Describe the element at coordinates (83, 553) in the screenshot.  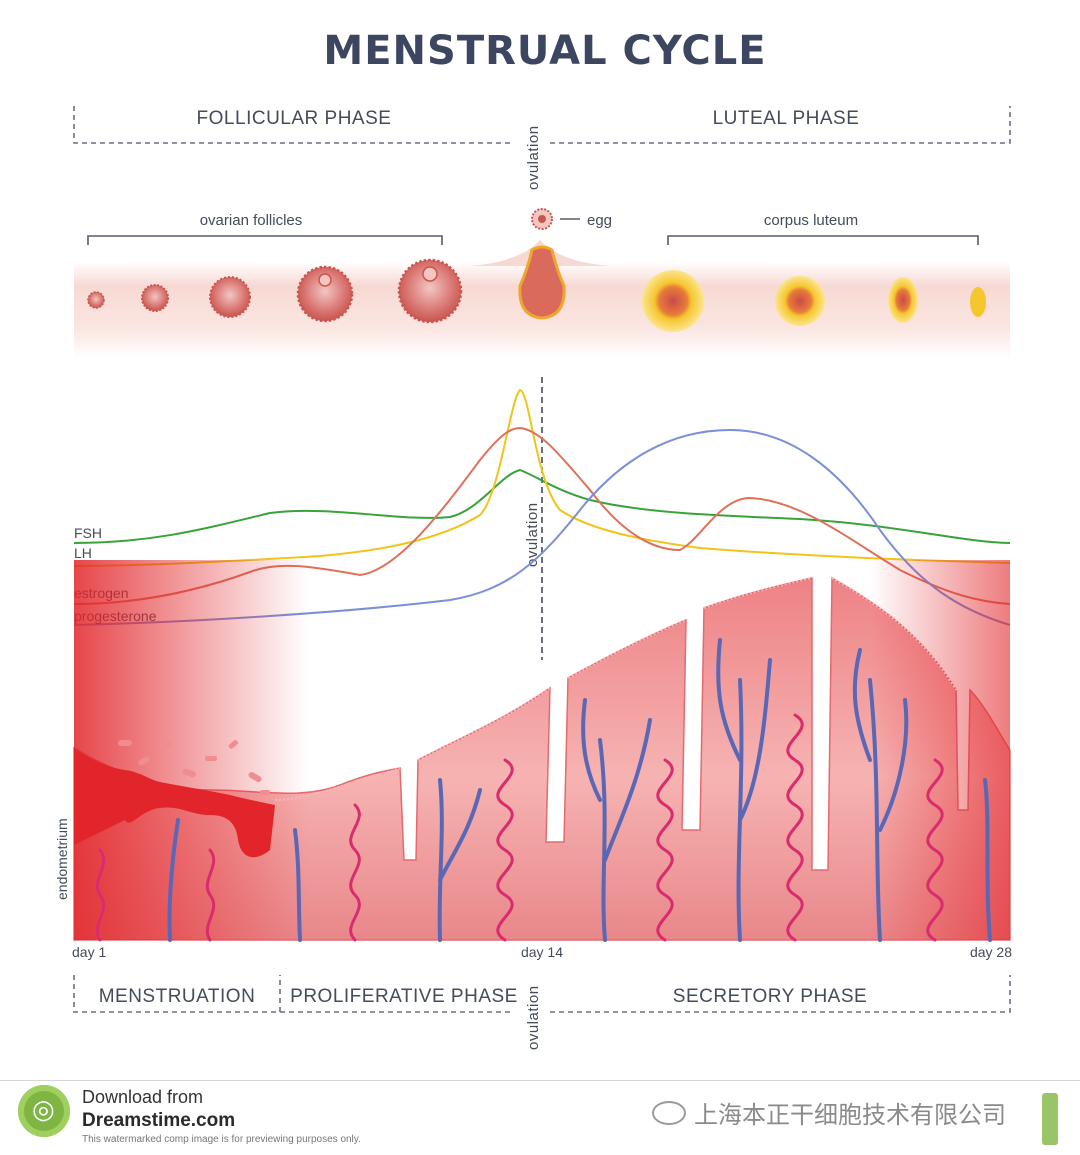
I see `lh-label: LH` at that location.